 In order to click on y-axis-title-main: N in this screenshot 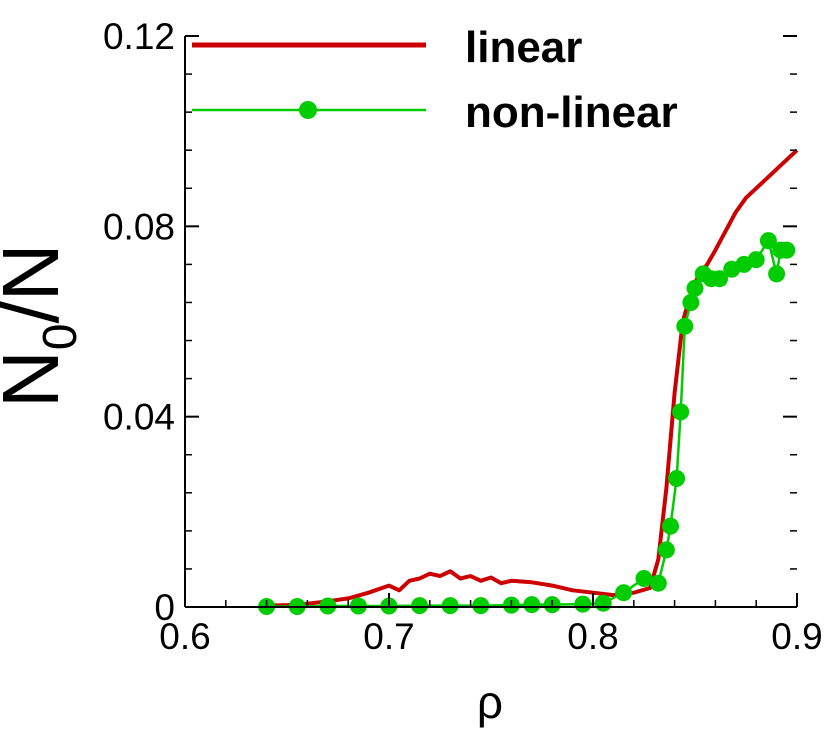, I will do `click(37, 379)`.